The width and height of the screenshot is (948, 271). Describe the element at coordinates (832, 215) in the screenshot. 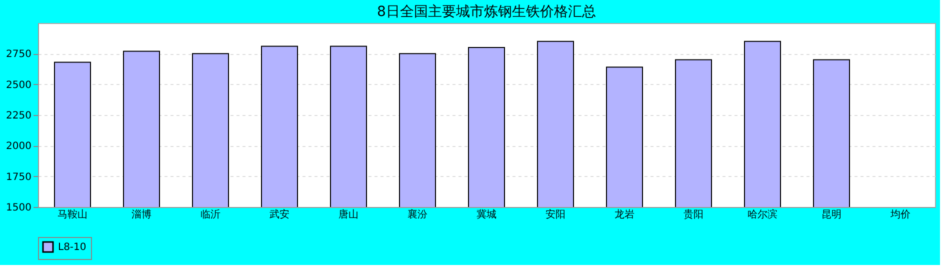

I see `x-tick-label: 昆明` at that location.